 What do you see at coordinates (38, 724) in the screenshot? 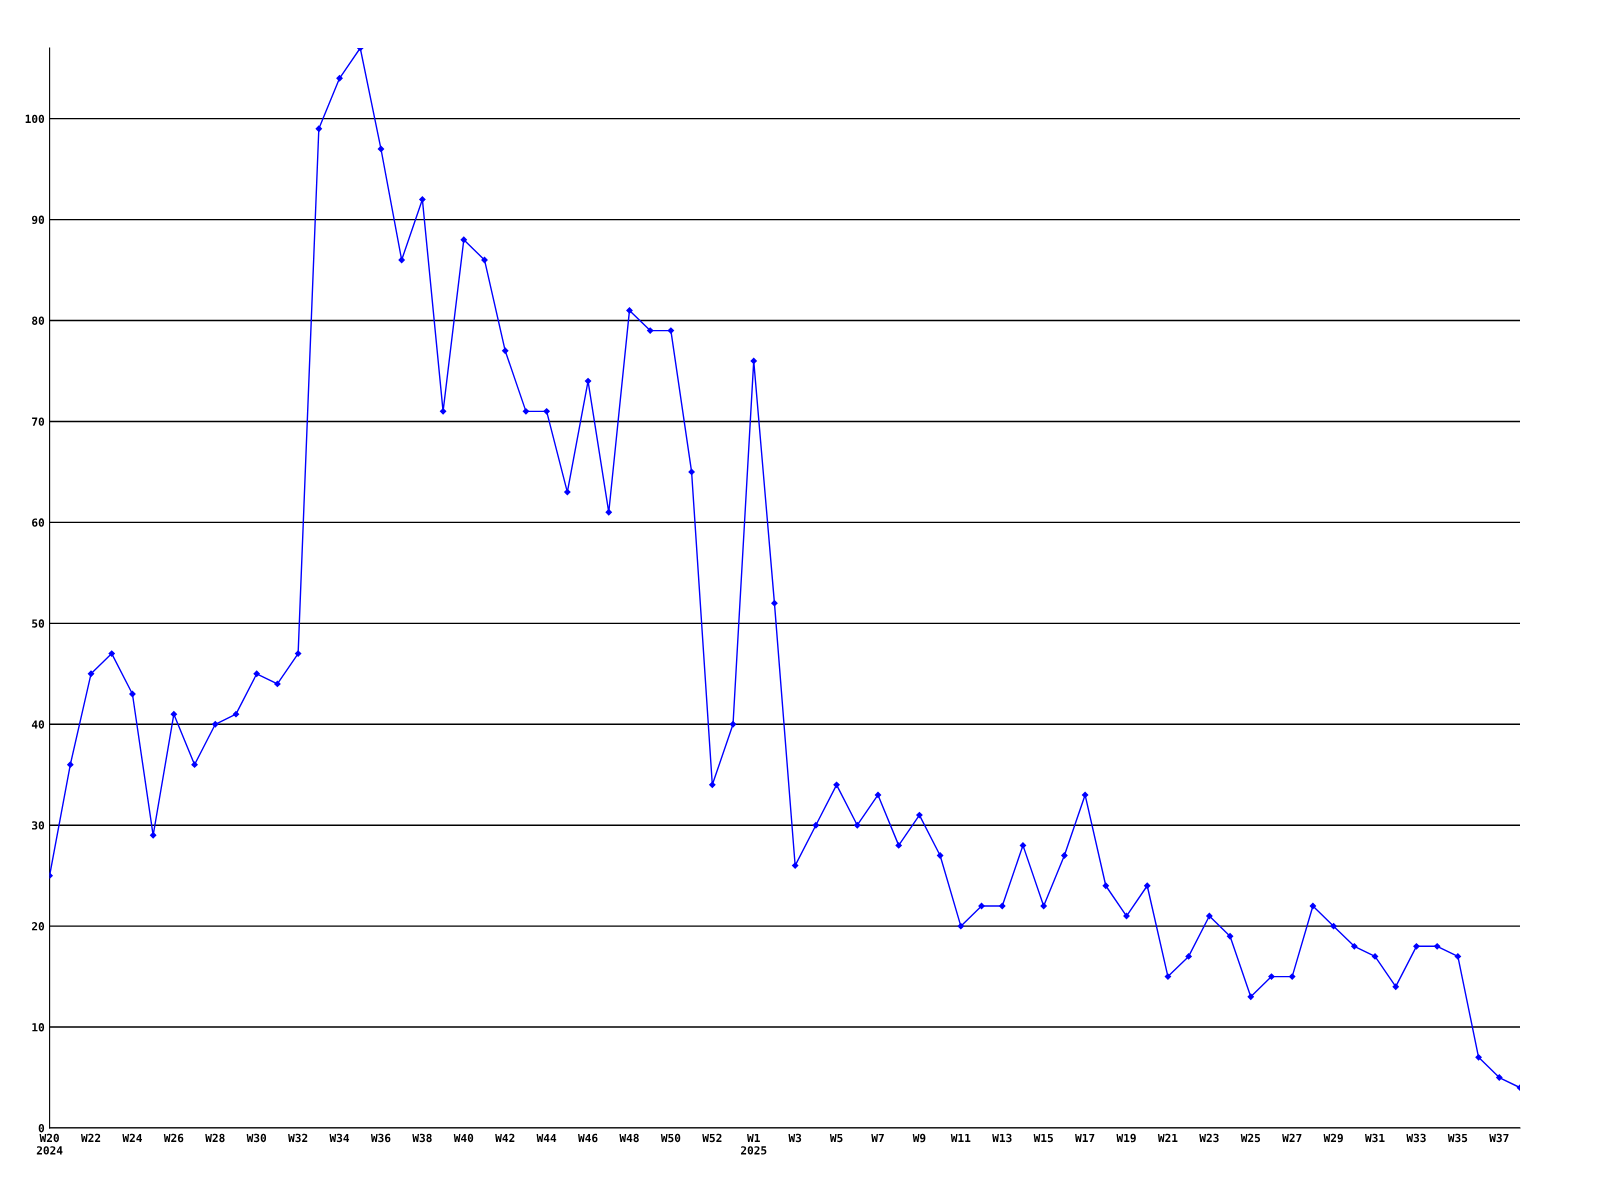
I see `y-tick-label: 40` at bounding box center [38, 724].